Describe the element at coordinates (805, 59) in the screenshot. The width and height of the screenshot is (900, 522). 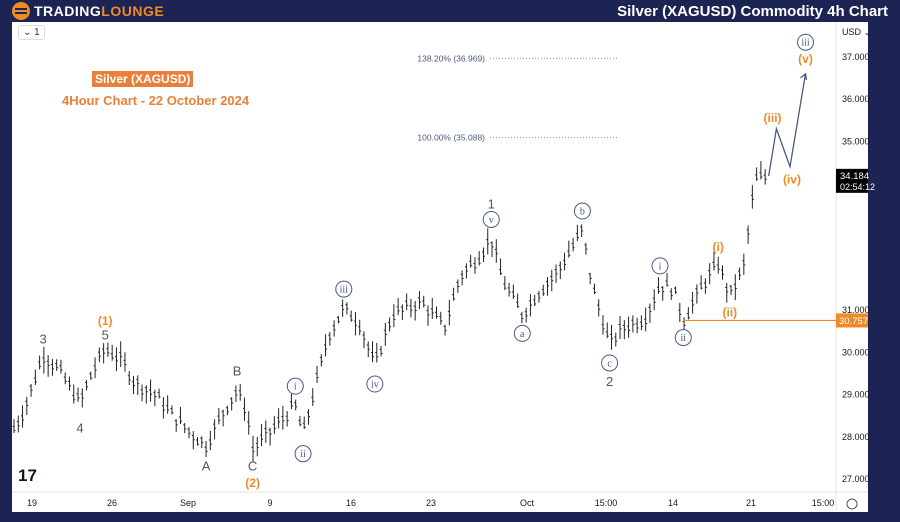
I see `wave-label: (v)` at that location.